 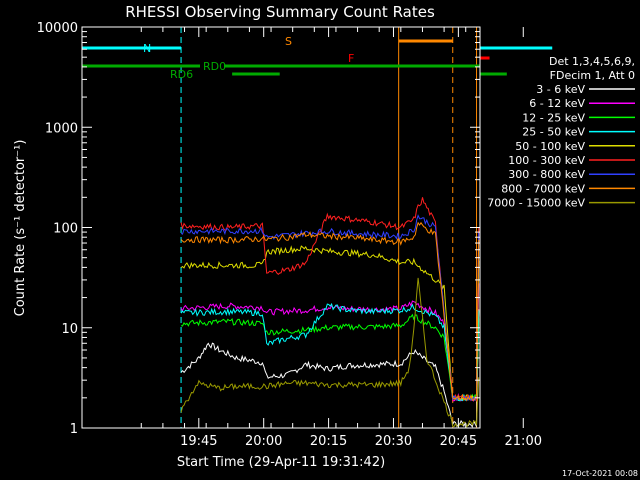 What do you see at coordinates (20, 228) in the screenshot?
I see `y-axis-label: Count Rate (s⁻¹ detector⁻¹)` at bounding box center [20, 228].